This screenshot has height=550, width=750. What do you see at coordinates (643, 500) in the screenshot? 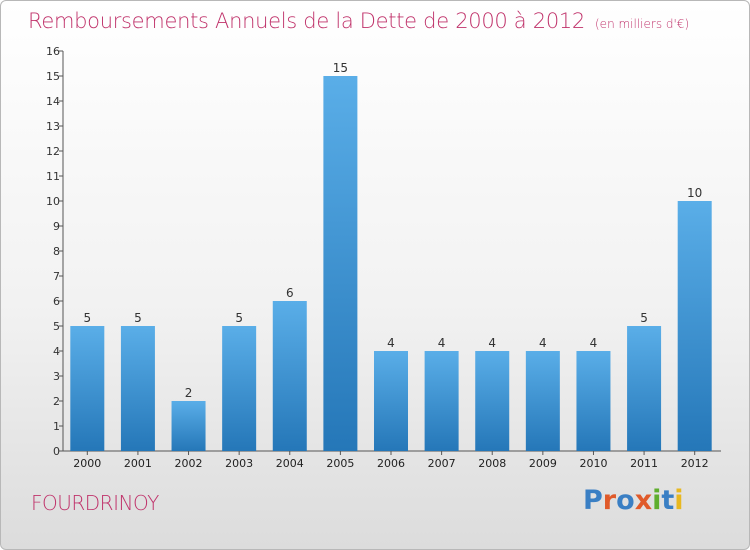
I see `logo-letter: x` at bounding box center [643, 500].